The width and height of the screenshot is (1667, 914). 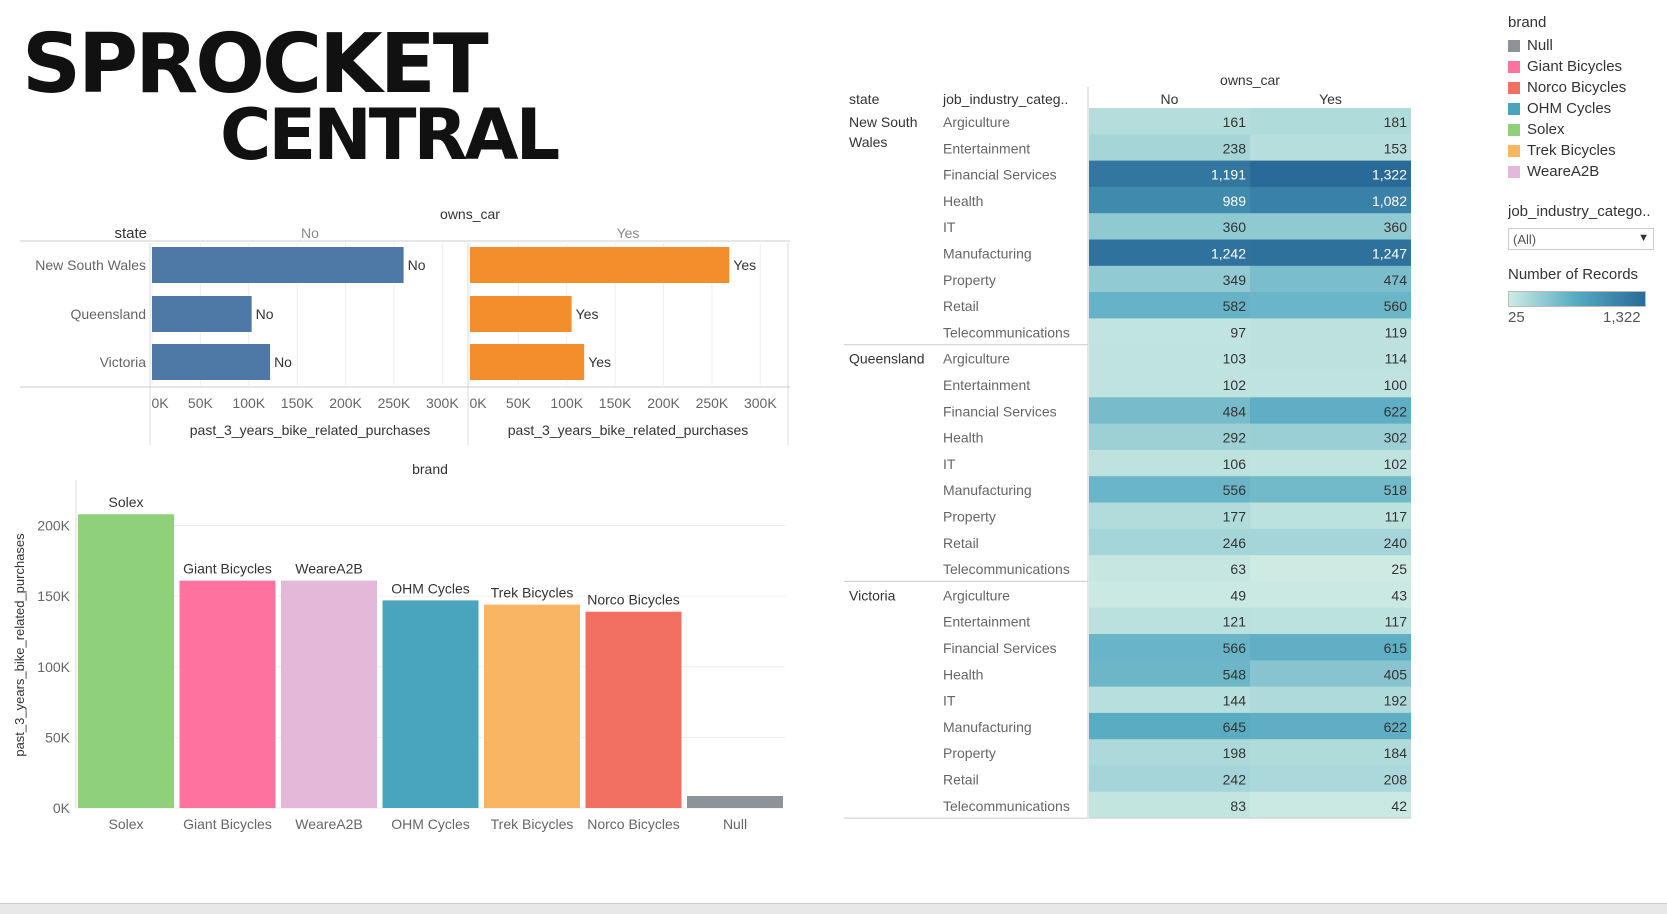 What do you see at coordinates (628, 430) in the screenshot?
I see `x-axis-title: past_3_years_bike_related_purchases` at bounding box center [628, 430].